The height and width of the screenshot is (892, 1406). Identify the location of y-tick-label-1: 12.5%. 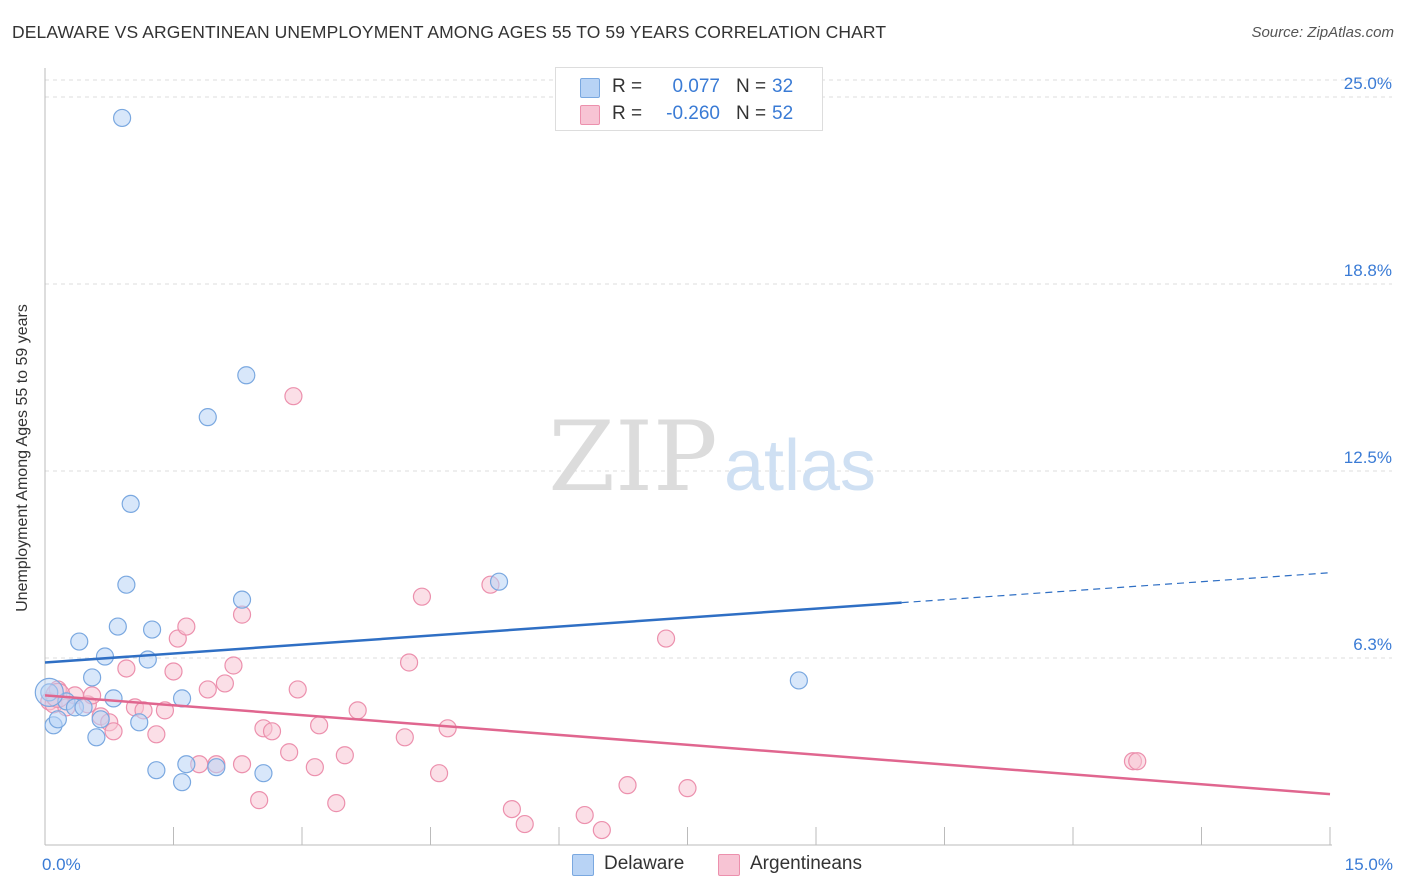
(1368, 457).